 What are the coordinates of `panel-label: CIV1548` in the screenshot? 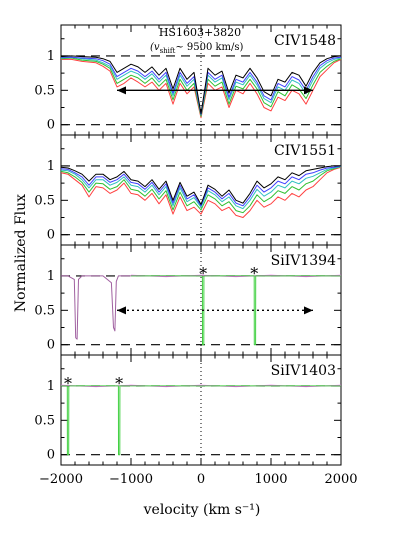 It's located at (305, 41).